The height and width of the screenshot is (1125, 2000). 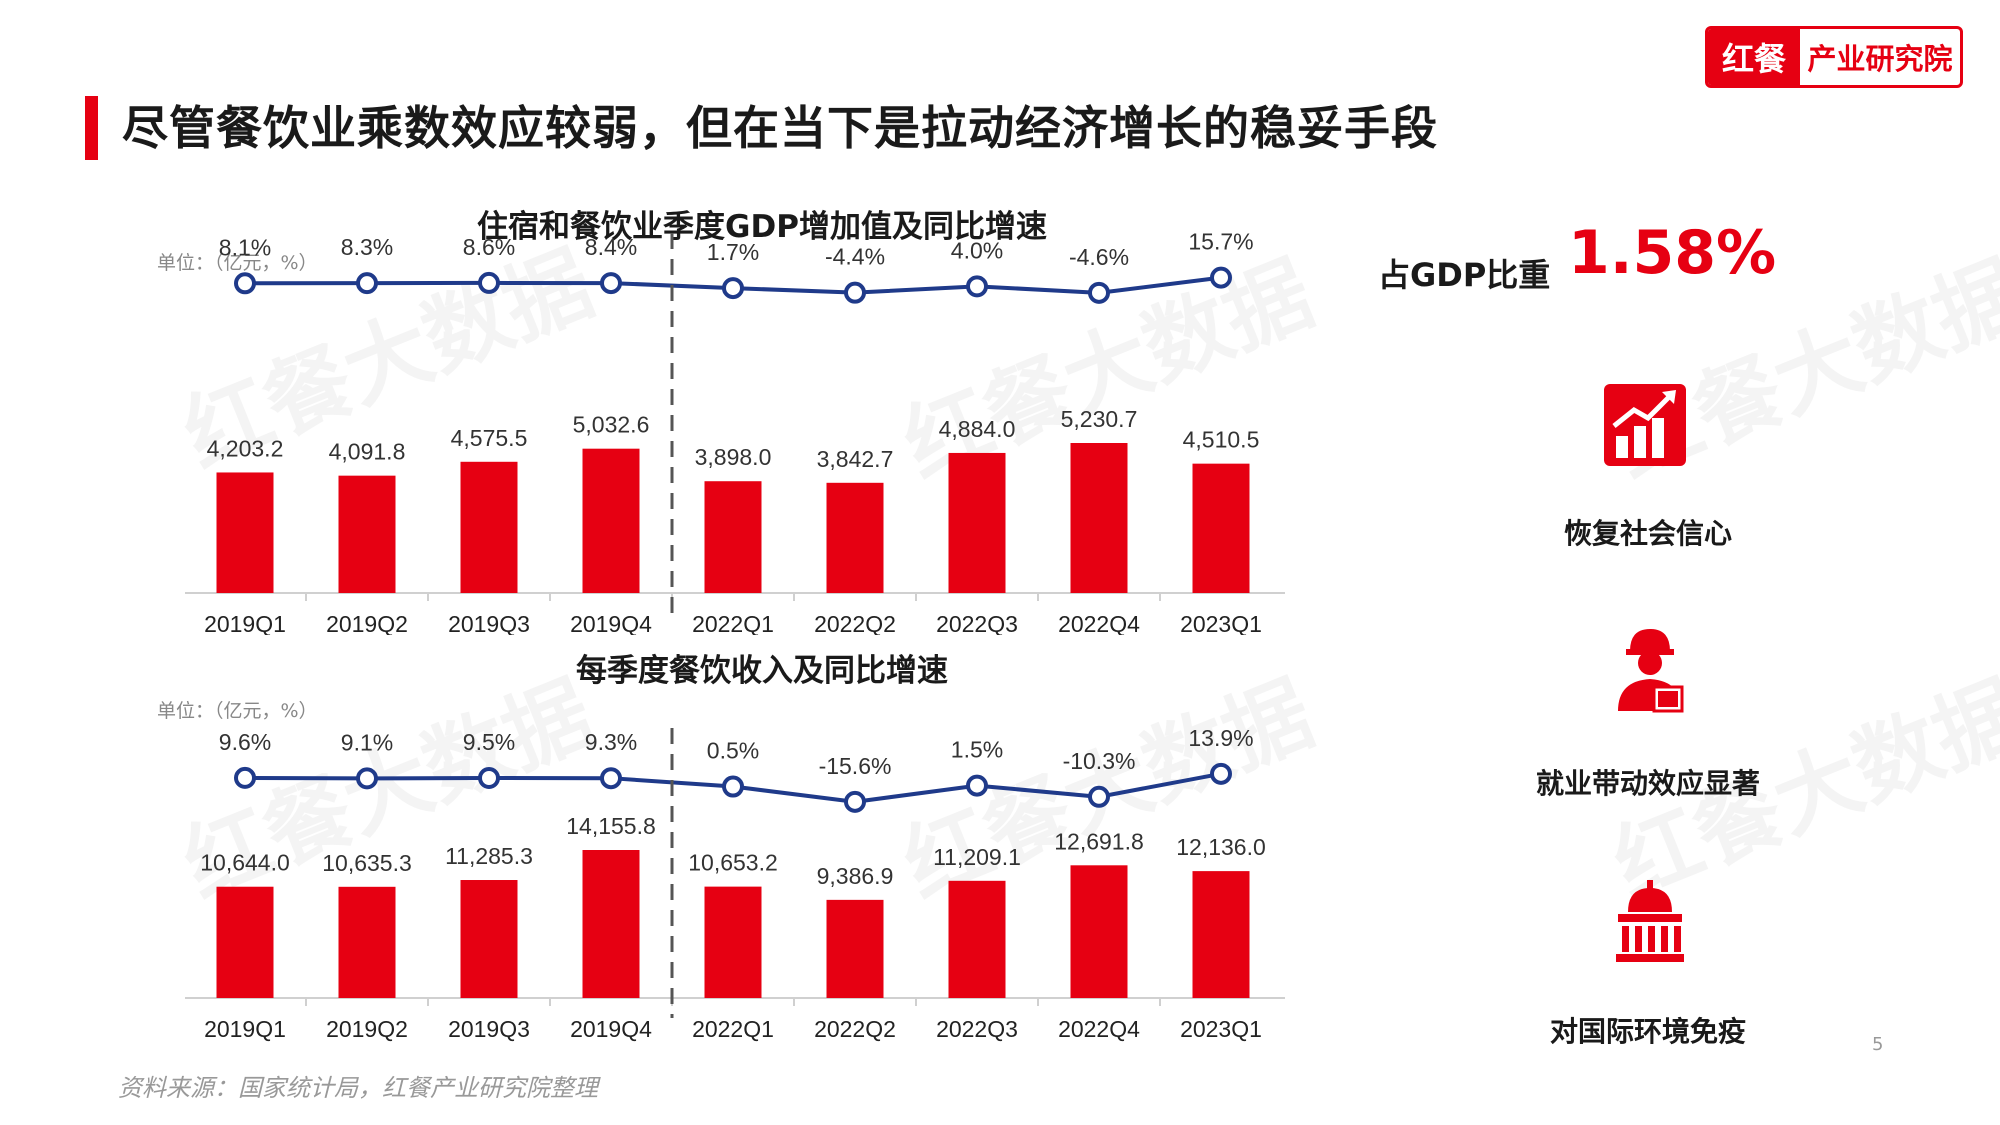 What do you see at coordinates (1650, 921) in the screenshot?
I see `government-building-icon` at bounding box center [1650, 921].